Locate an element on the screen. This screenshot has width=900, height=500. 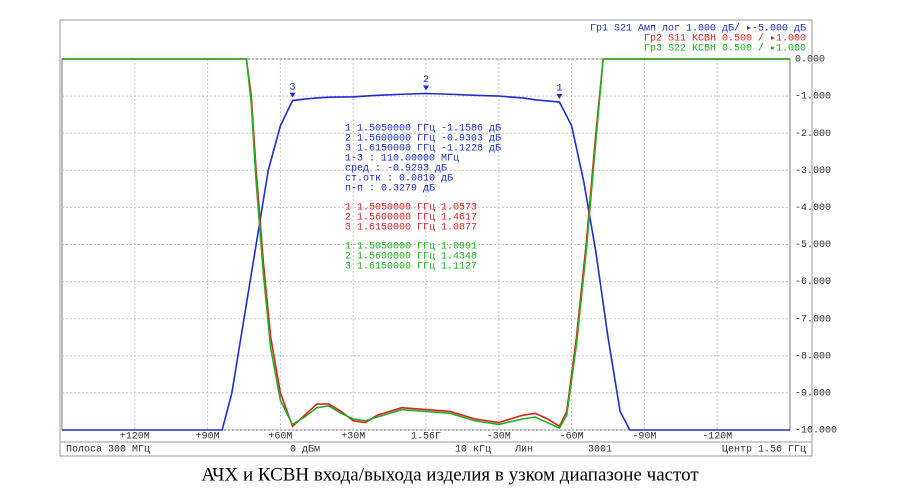
y-tick-label: -2.000 is located at coordinates (813, 134).